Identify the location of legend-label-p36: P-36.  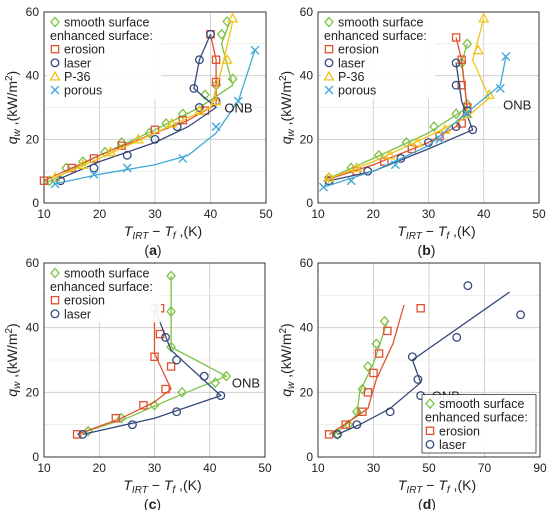
(351, 77).